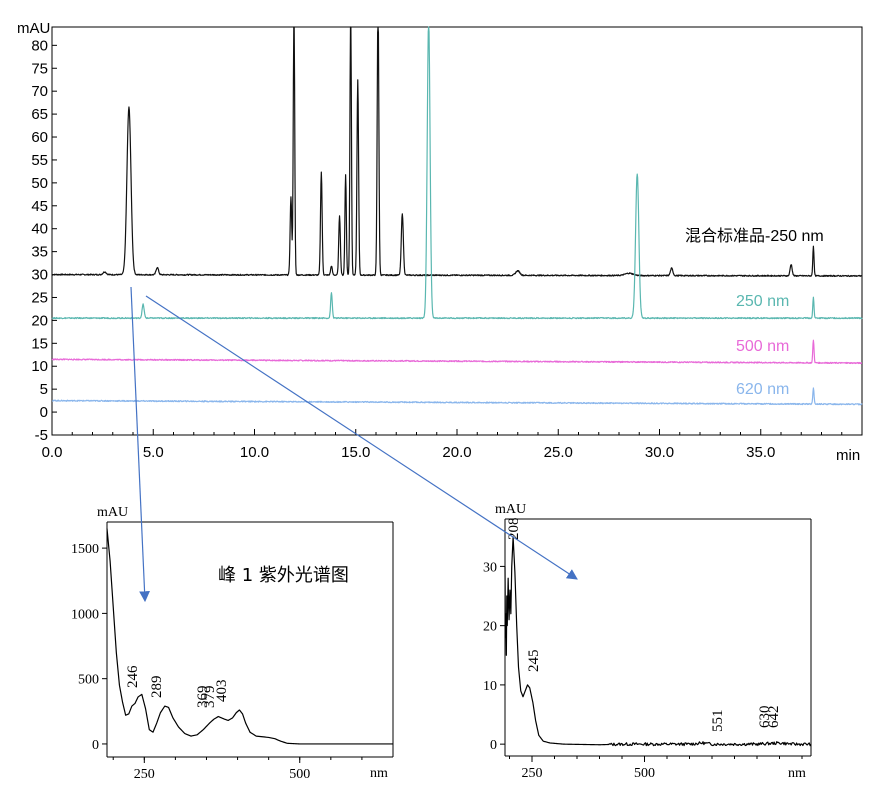  I want to click on spectrum-peak-label: 289, so click(157, 687).